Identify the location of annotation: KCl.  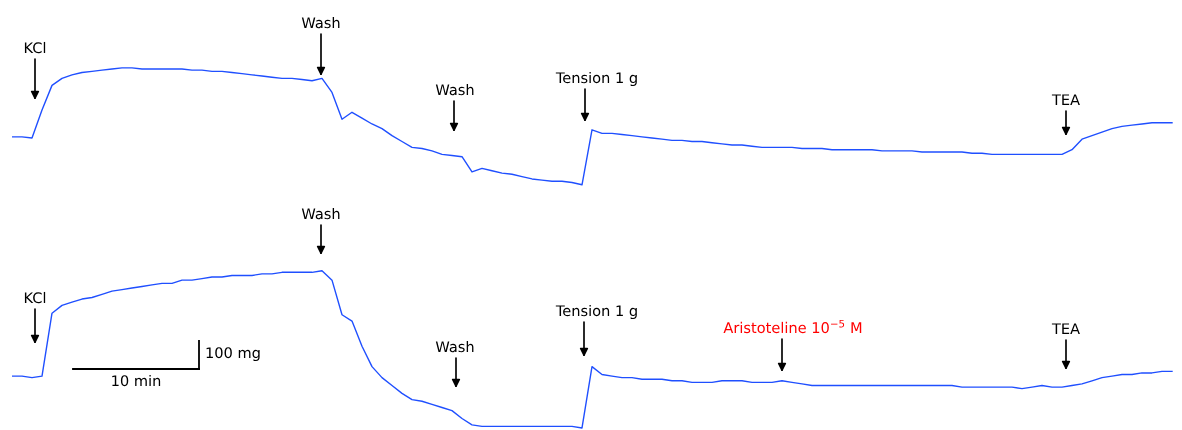
(35, 297).